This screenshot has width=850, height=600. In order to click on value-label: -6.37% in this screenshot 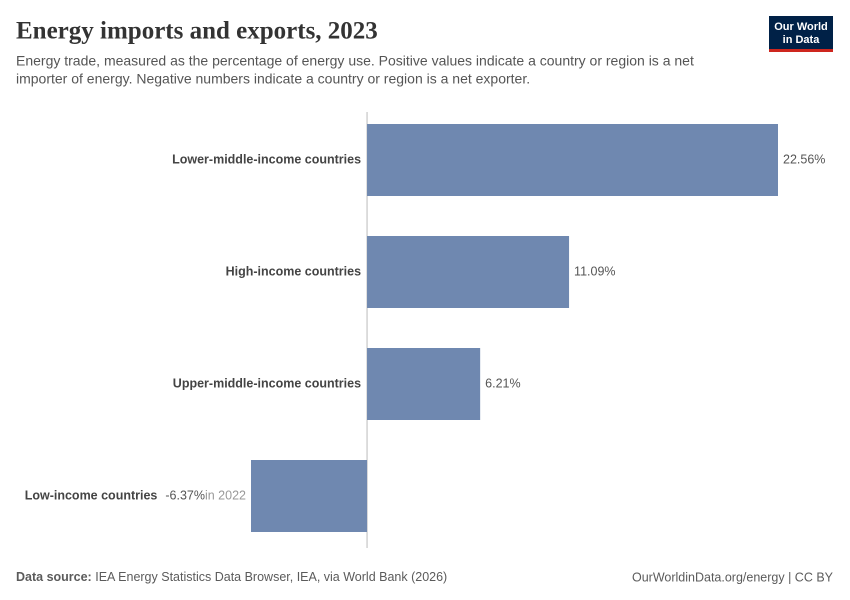, I will do `click(185, 495)`.